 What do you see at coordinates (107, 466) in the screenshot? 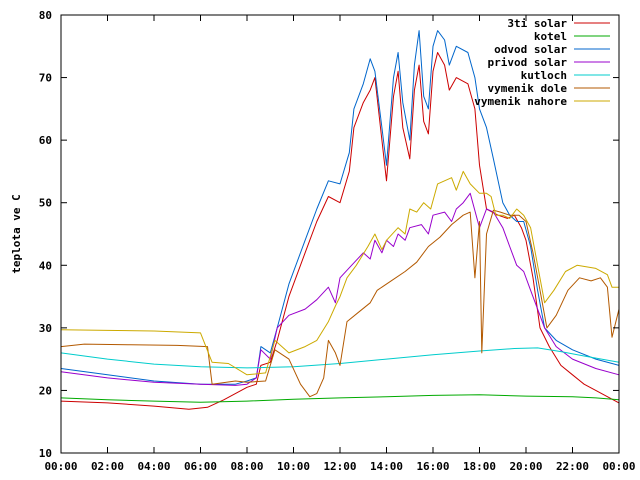
I see `x-tick-label: 02:00` at bounding box center [107, 466].